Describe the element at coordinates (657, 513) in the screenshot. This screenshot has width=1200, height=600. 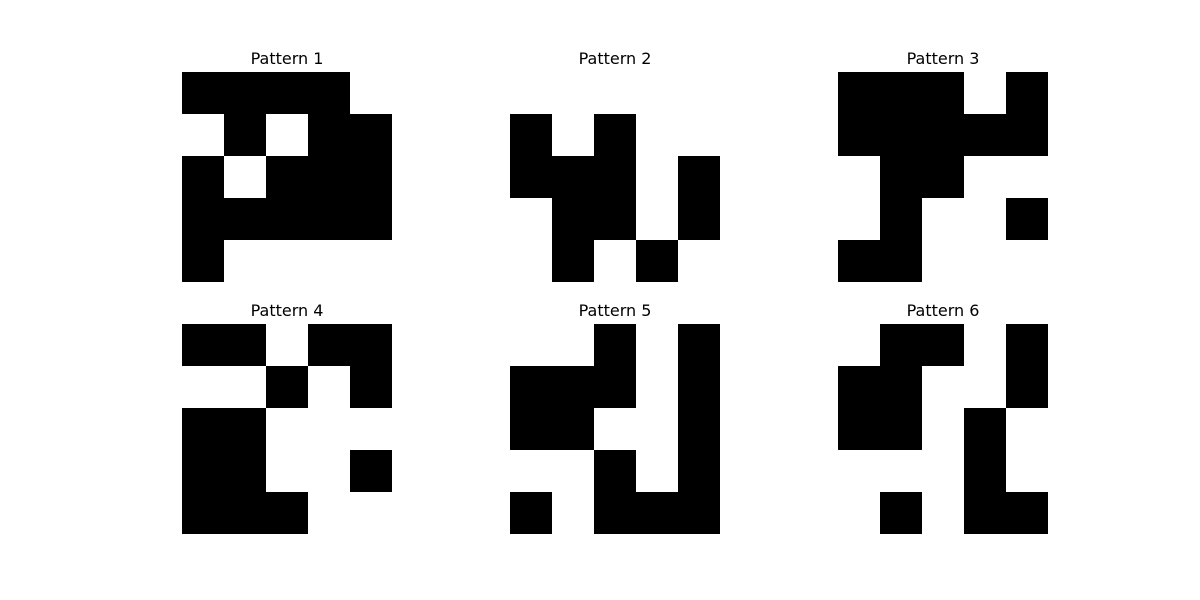
I see `pattern-5-cell-r5-c4` at that location.